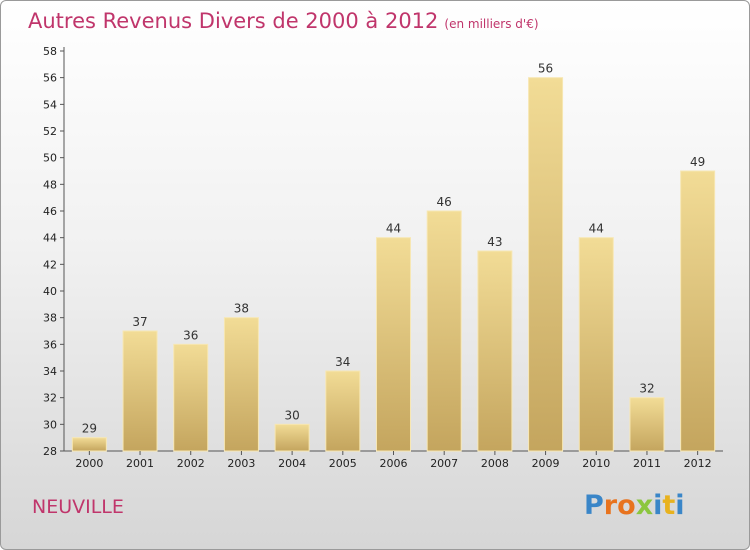  What do you see at coordinates (594, 505) in the screenshot?
I see `logo-letter: P` at bounding box center [594, 505].